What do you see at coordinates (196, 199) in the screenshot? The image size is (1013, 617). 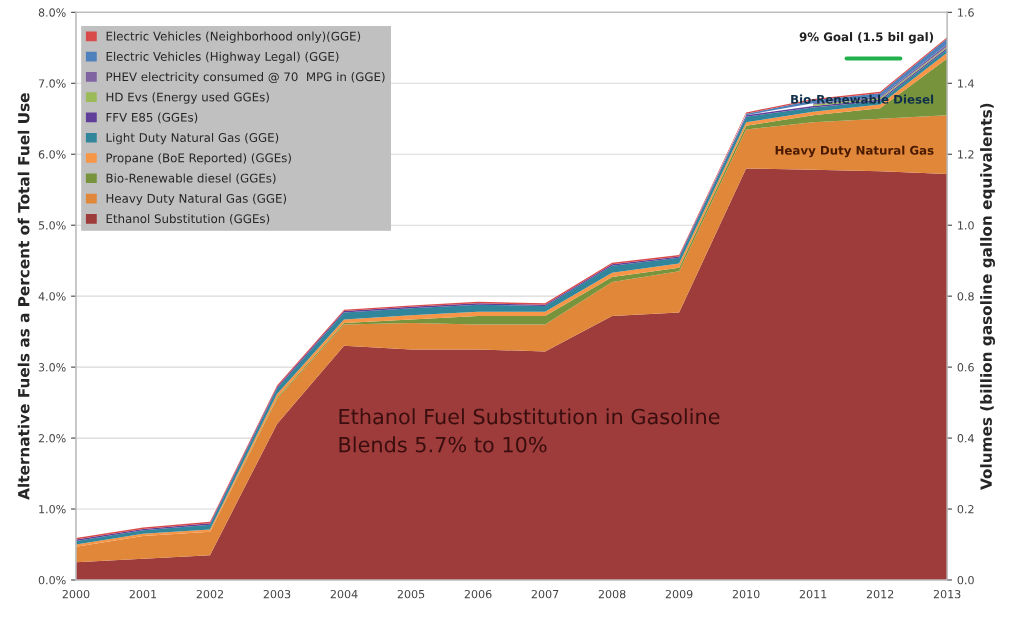 I see `legend-label: Heavy Duty Natural Gas (GGE)` at bounding box center [196, 199].